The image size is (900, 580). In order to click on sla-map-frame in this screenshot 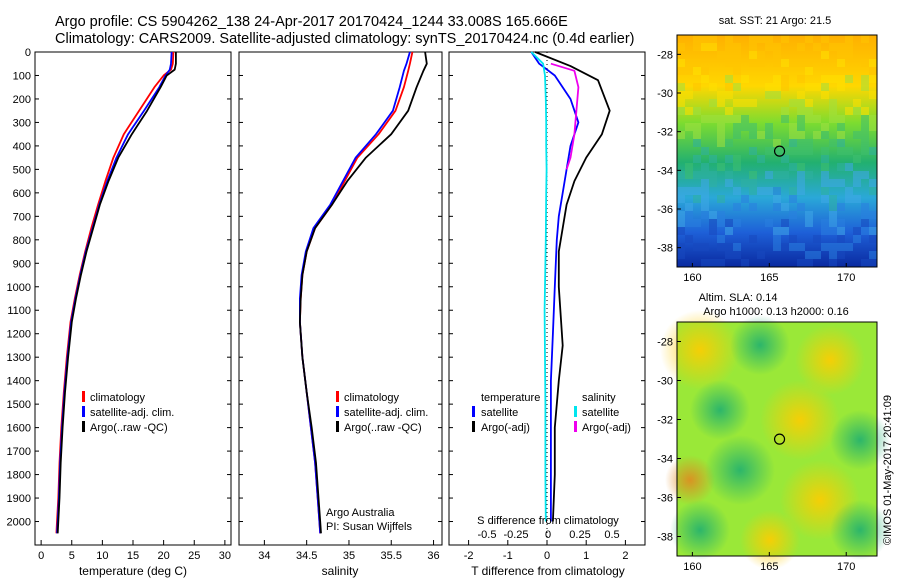, I will do `click(777, 439)`.